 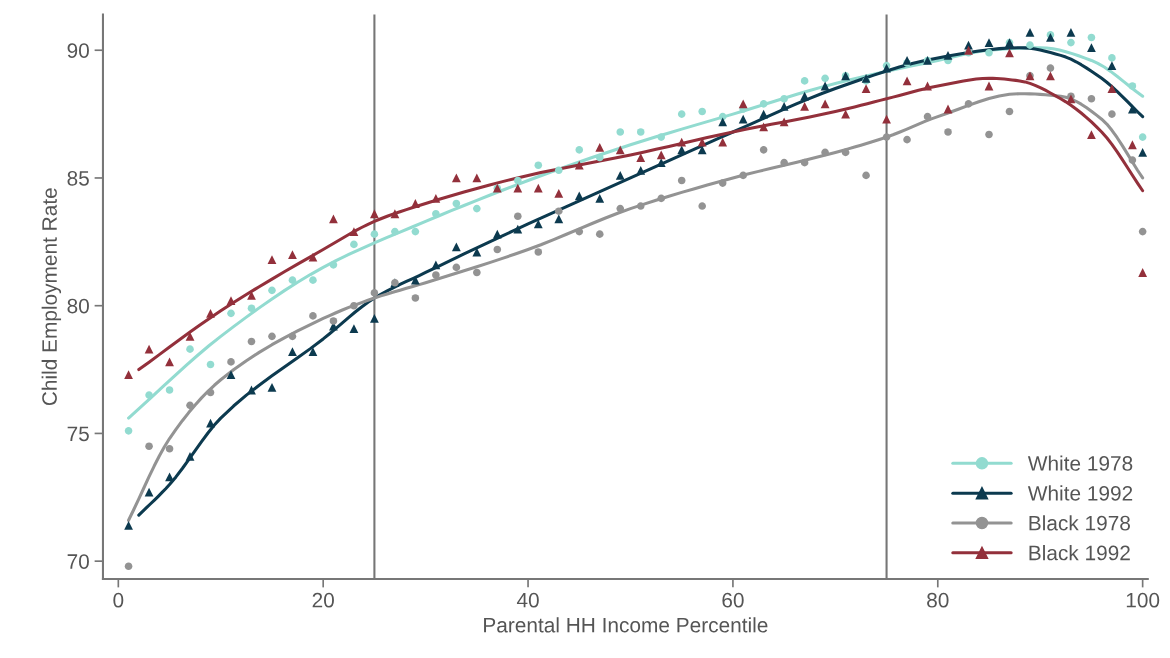 I want to click on x-tick-label: 100, so click(x=1143, y=600).